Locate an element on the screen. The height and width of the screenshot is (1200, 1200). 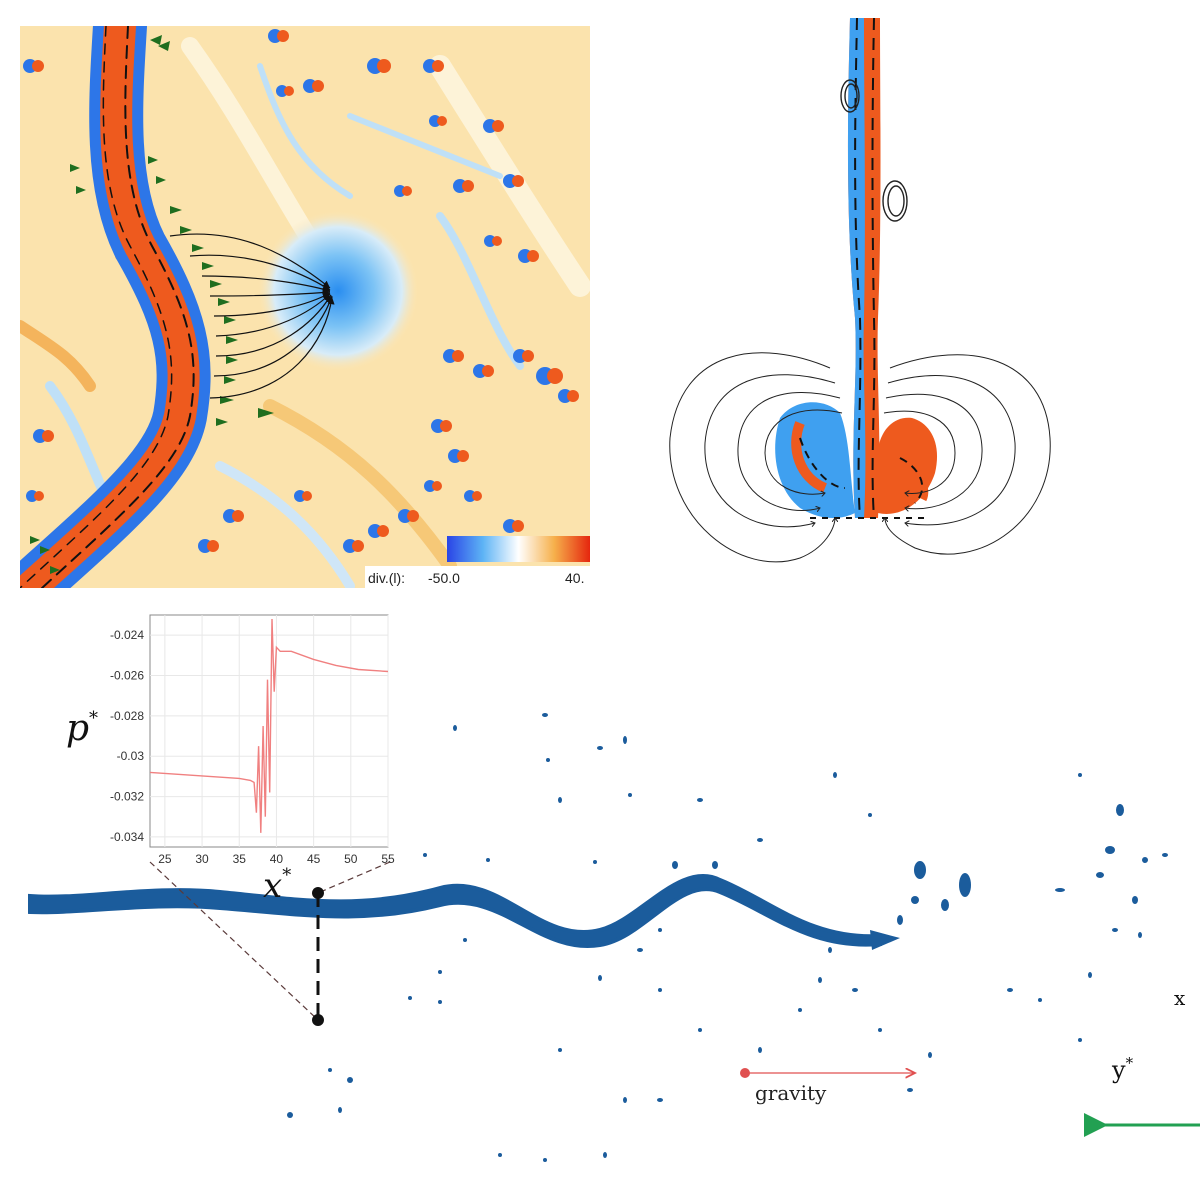
colorbar is located at coordinates (518, 549).